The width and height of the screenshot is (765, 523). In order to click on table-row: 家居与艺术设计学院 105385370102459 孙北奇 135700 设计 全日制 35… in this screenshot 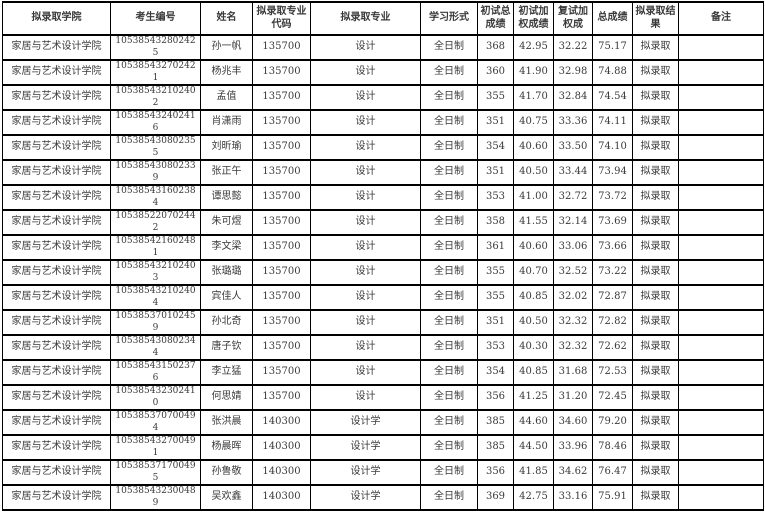, I will do `click(383, 322)`.